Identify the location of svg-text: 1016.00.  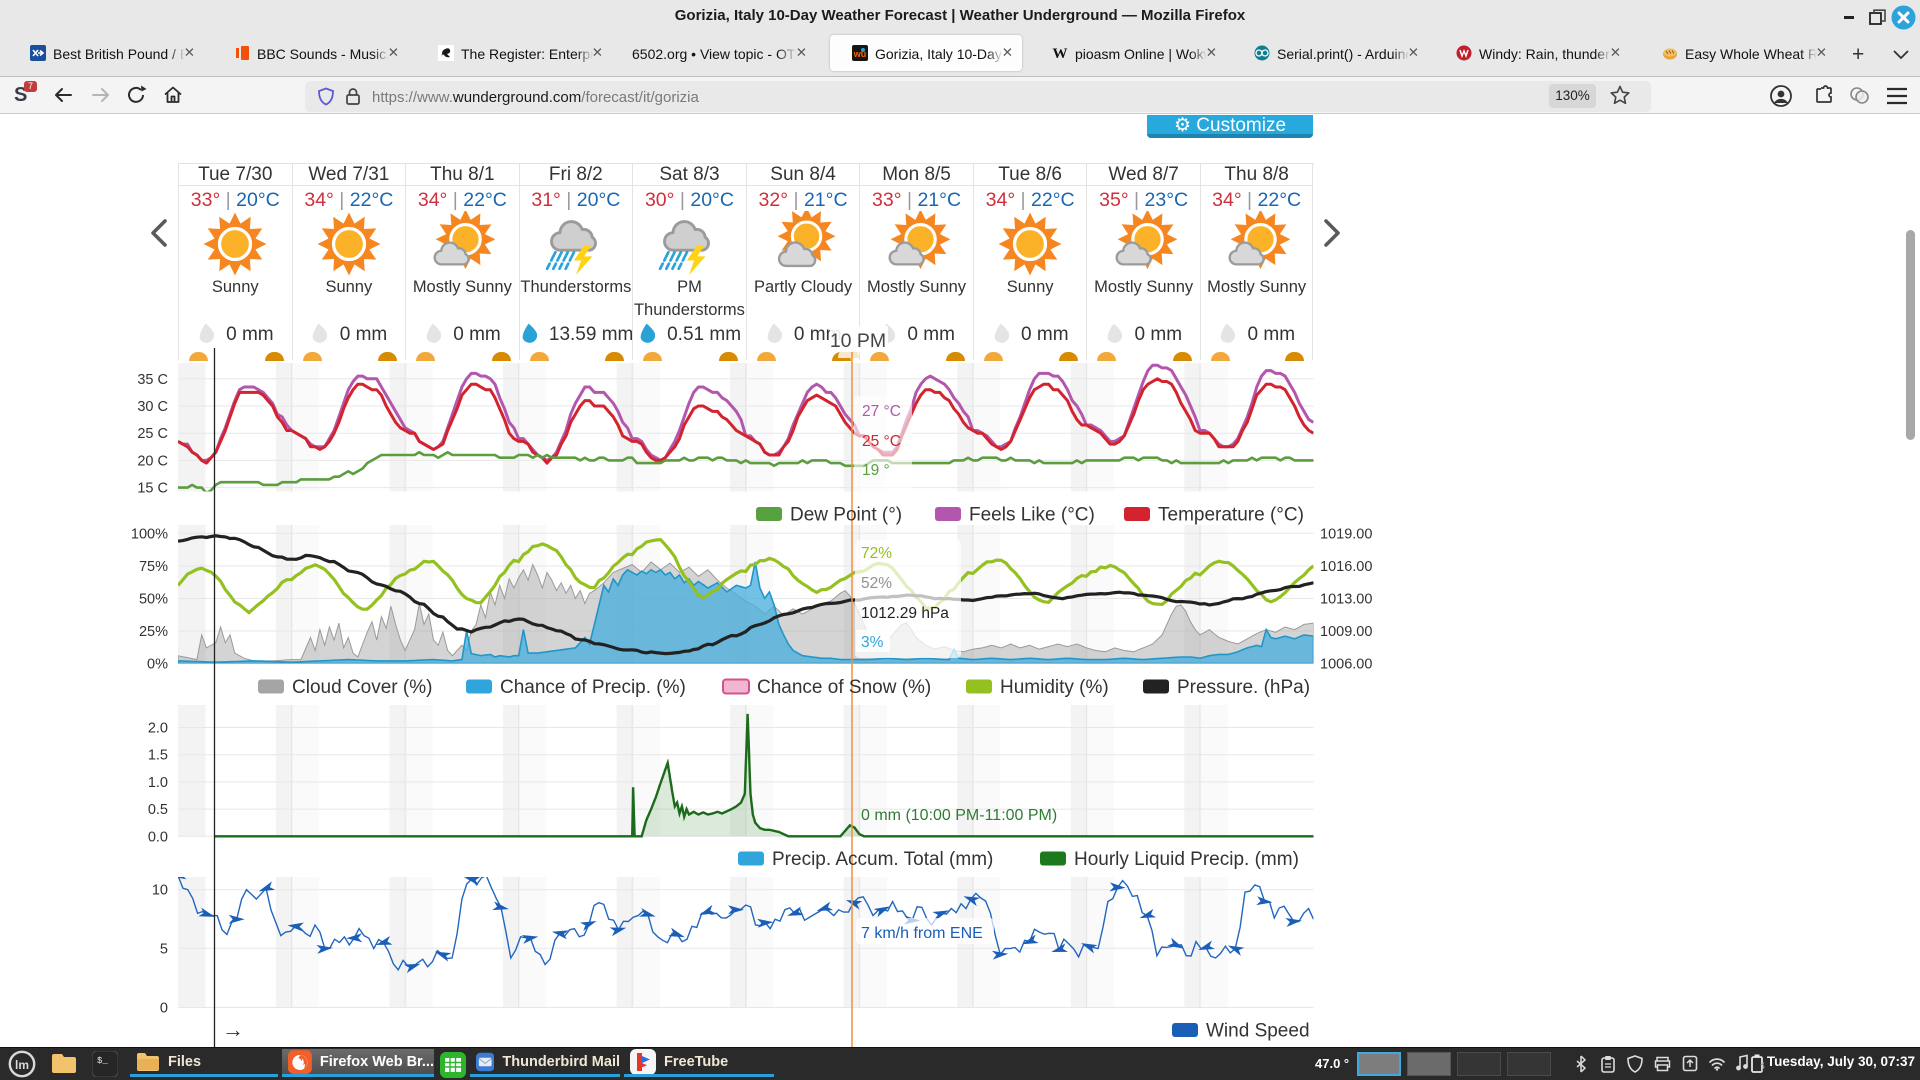
(1346, 567).